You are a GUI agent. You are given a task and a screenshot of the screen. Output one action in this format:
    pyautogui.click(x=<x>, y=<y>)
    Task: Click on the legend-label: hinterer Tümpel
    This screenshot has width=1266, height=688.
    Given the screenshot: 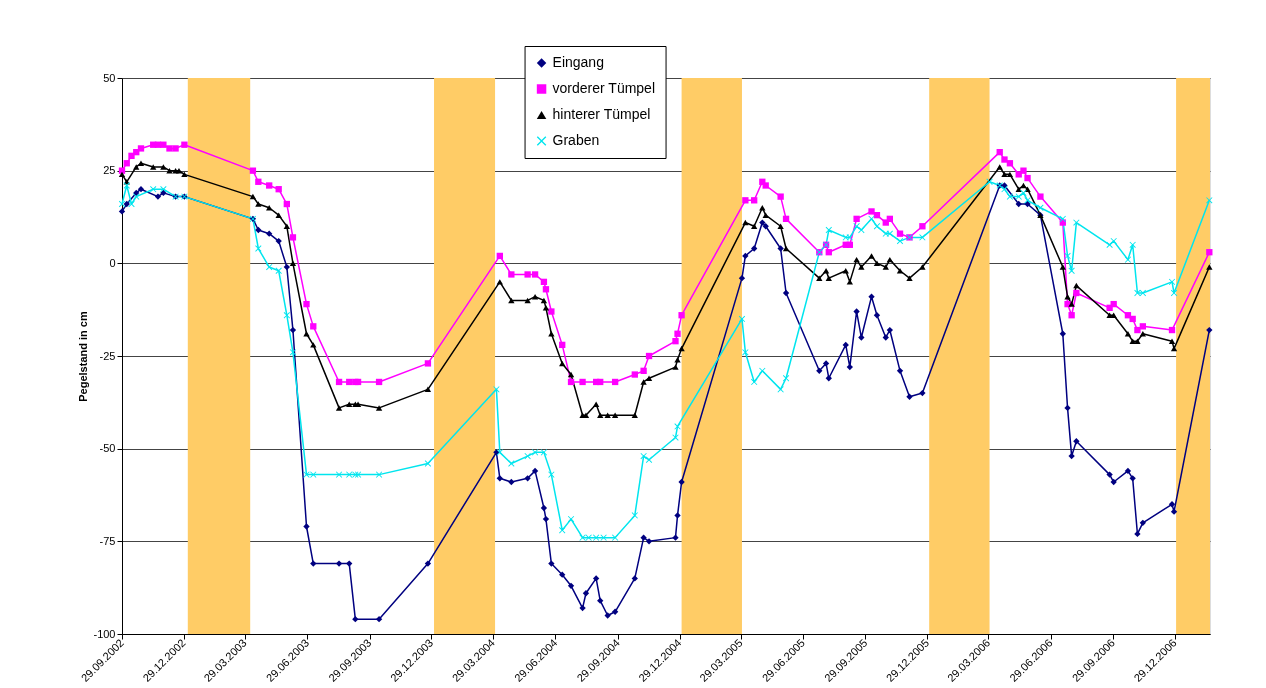 What is the action you would take?
    pyautogui.click(x=601, y=114)
    